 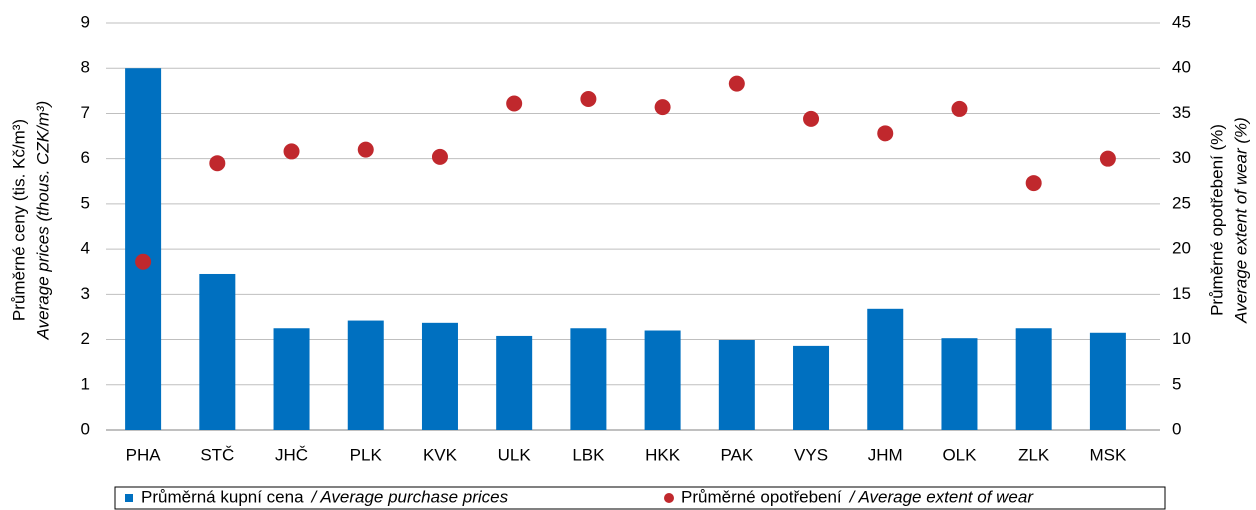 I want to click on legend-label: / Average purchase prices, so click(x=410, y=496).